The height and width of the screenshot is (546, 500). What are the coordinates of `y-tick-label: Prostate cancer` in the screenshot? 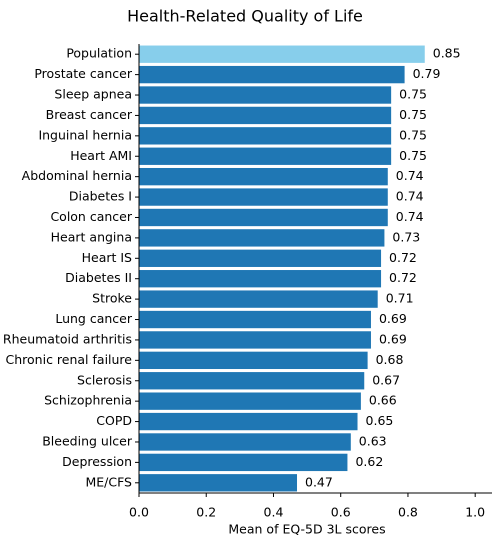 It's located at (83, 73).